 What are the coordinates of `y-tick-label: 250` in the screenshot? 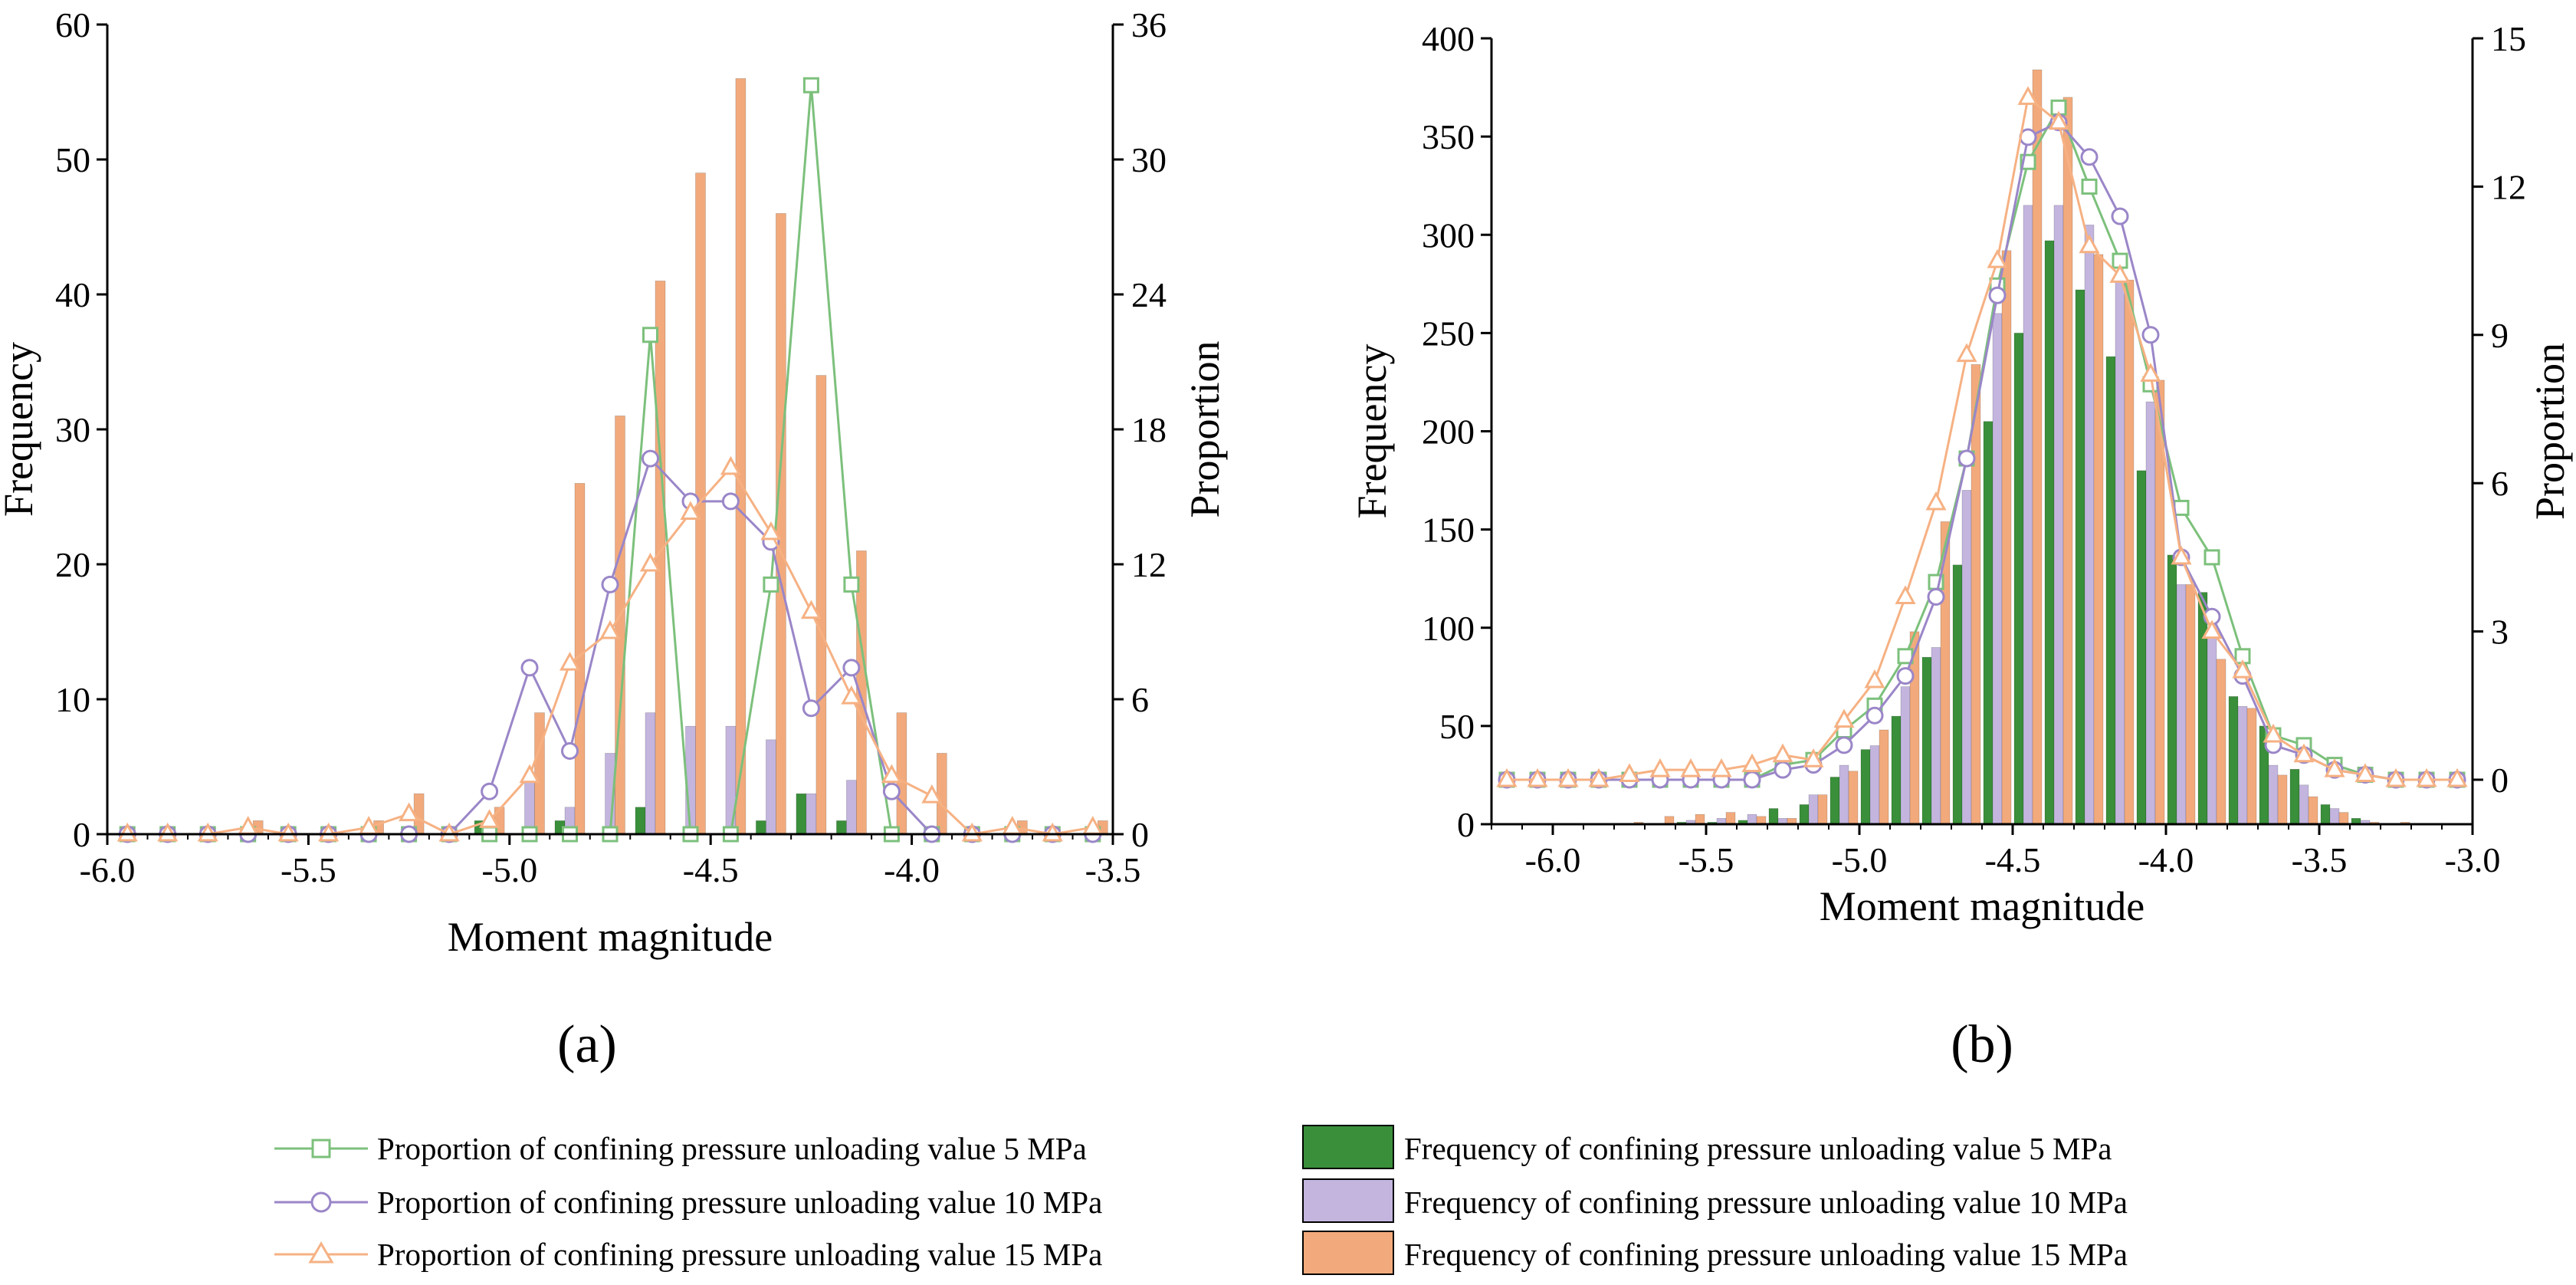 It's located at (1448, 333).